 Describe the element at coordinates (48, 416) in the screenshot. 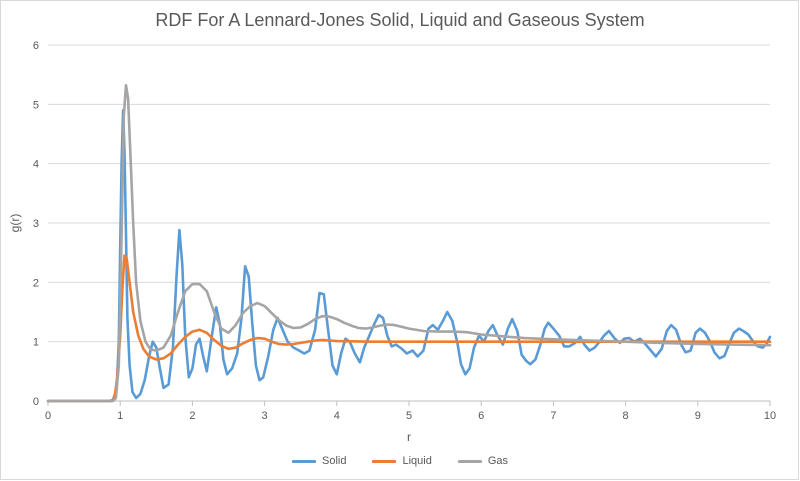

I see `x-tick-label: 0` at that location.